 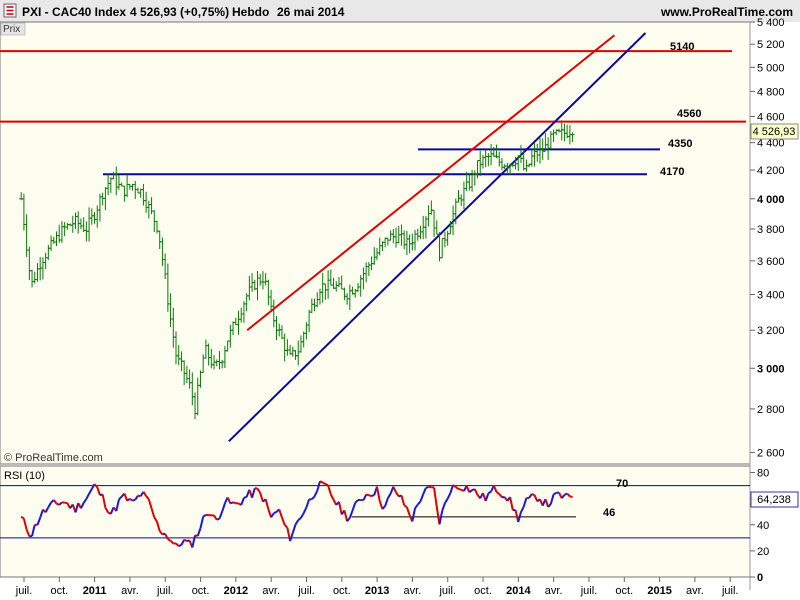 What do you see at coordinates (771, 230) in the screenshot?
I see `price-y-tick-label: 3 800` at bounding box center [771, 230].